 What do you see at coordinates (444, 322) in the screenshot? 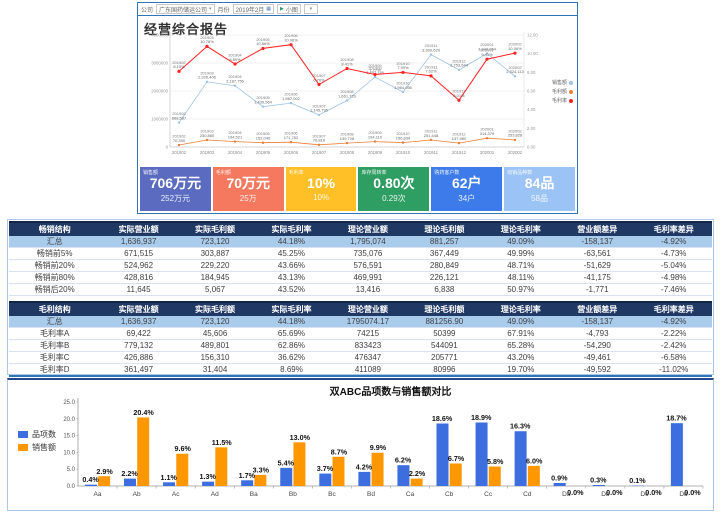
I see `table-cell: 881256.90` at bounding box center [444, 322].